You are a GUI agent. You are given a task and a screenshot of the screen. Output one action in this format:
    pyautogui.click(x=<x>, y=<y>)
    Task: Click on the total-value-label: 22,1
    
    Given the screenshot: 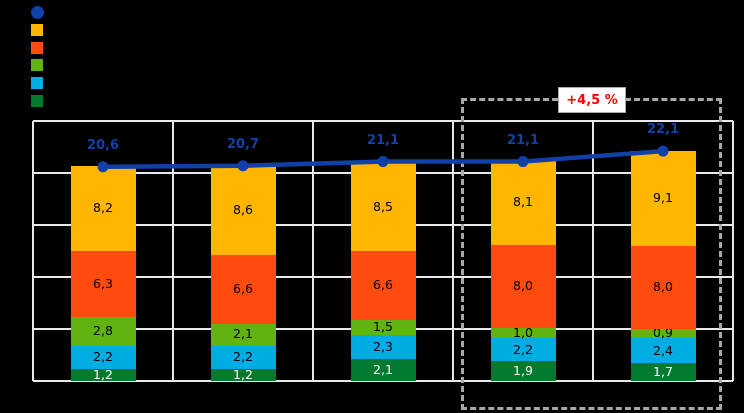 What is the action you would take?
    pyautogui.click(x=663, y=130)
    